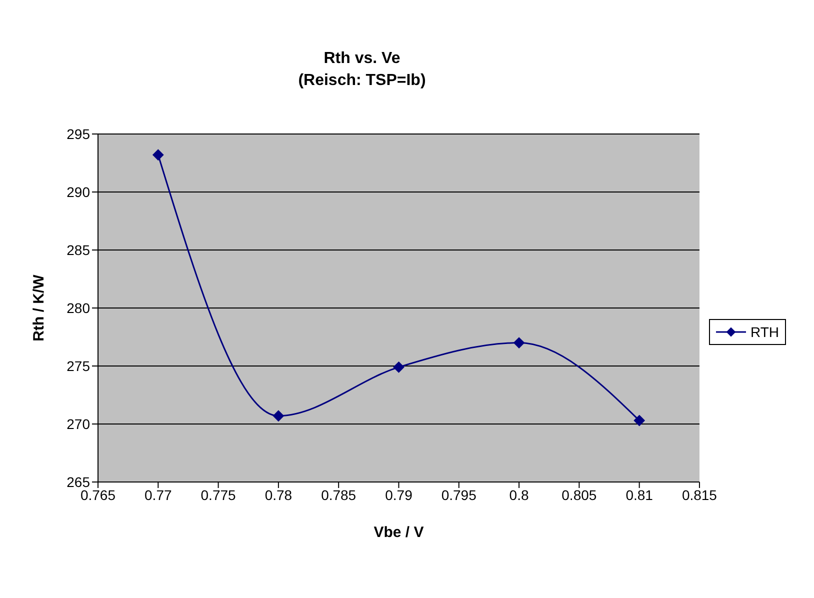 The height and width of the screenshot is (598, 814). I want to click on x-tick-label: 0.79, so click(399, 494).